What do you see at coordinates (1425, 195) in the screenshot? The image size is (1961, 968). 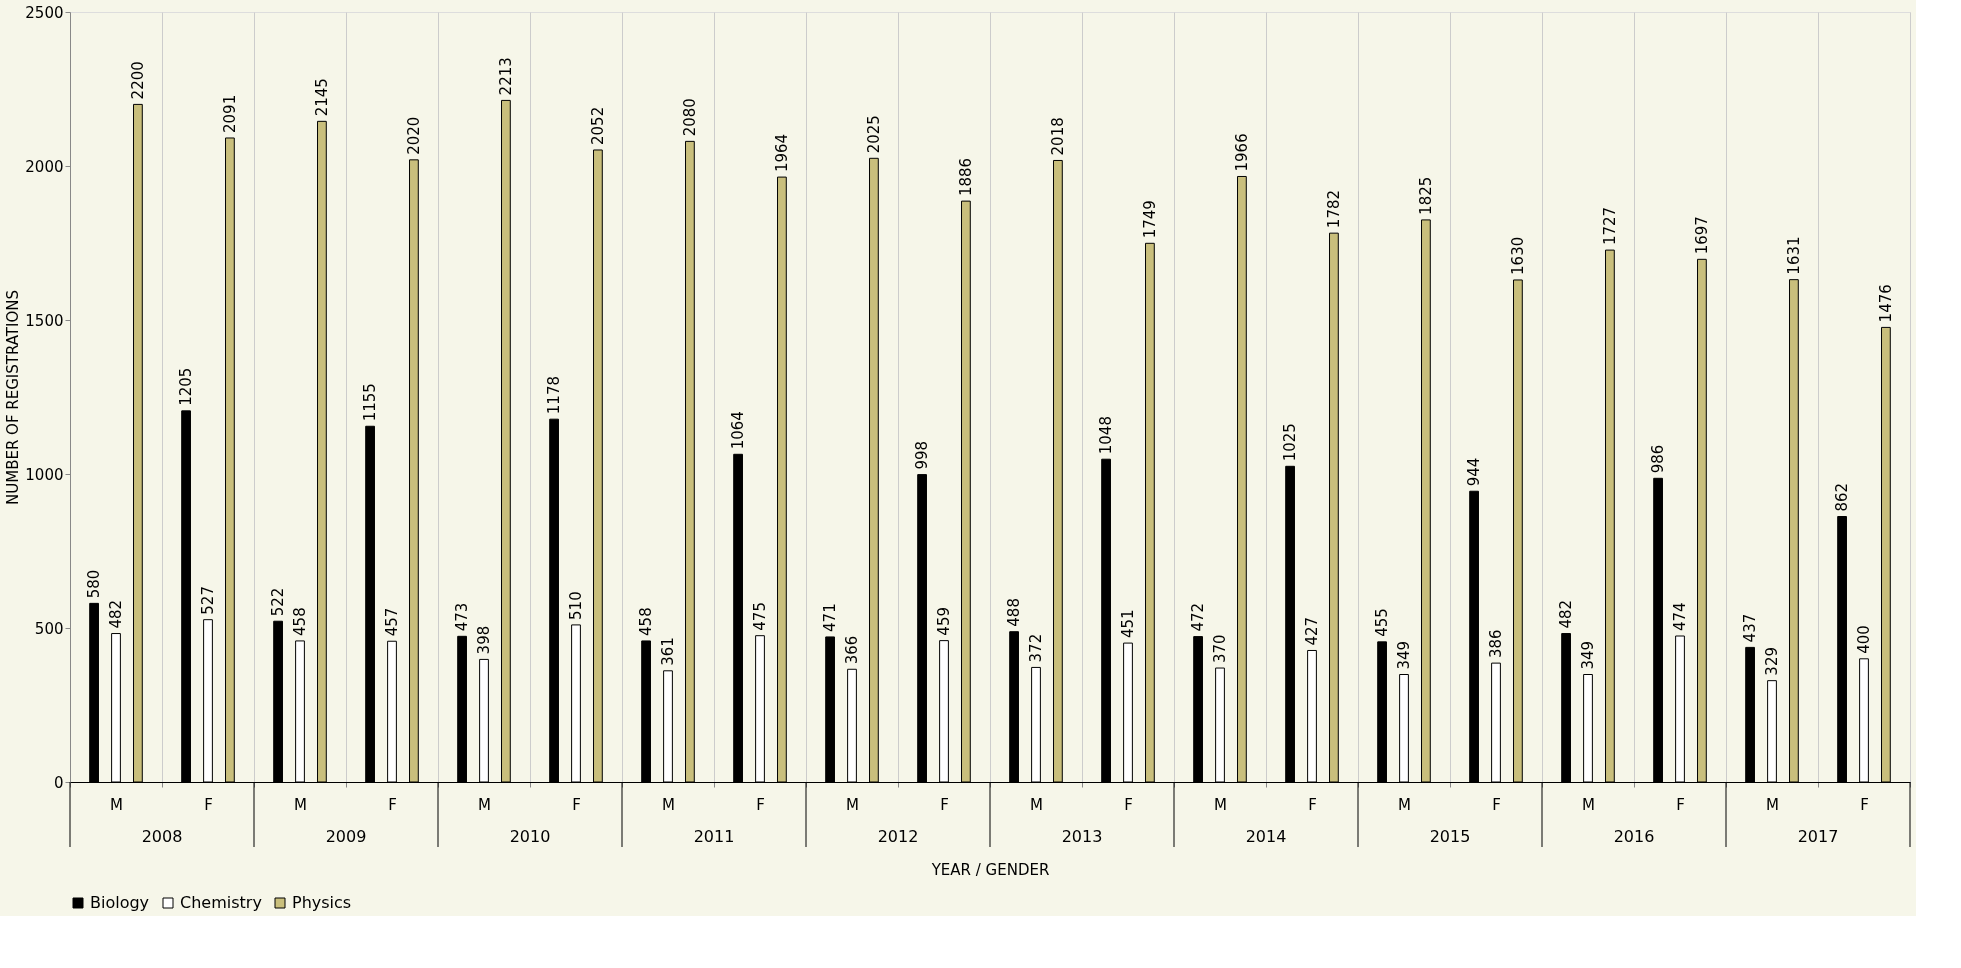 I see `data-label: 1825` at bounding box center [1425, 195].